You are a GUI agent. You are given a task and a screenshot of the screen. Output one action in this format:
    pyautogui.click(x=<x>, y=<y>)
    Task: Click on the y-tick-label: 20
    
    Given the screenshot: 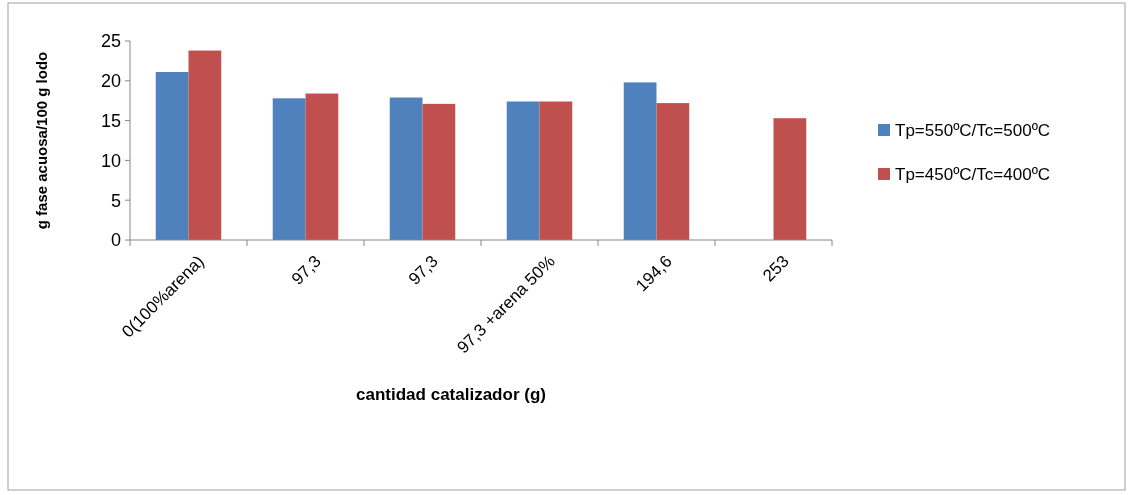 What is the action you would take?
    pyautogui.click(x=110, y=81)
    